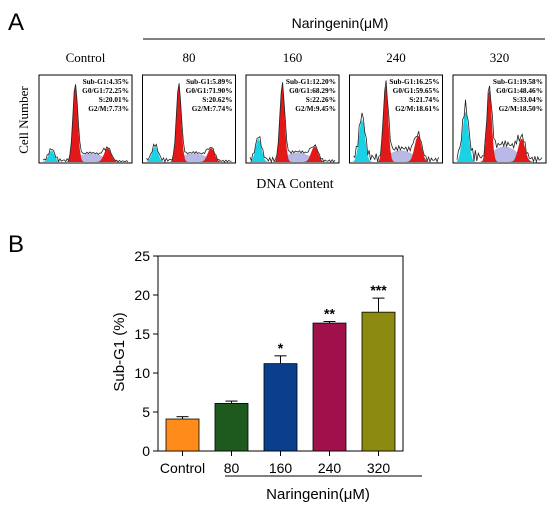  What do you see at coordinates (209, 81) in the screenshot?
I see `histogram-stat: Sub-G1:5.89%` at bounding box center [209, 81].